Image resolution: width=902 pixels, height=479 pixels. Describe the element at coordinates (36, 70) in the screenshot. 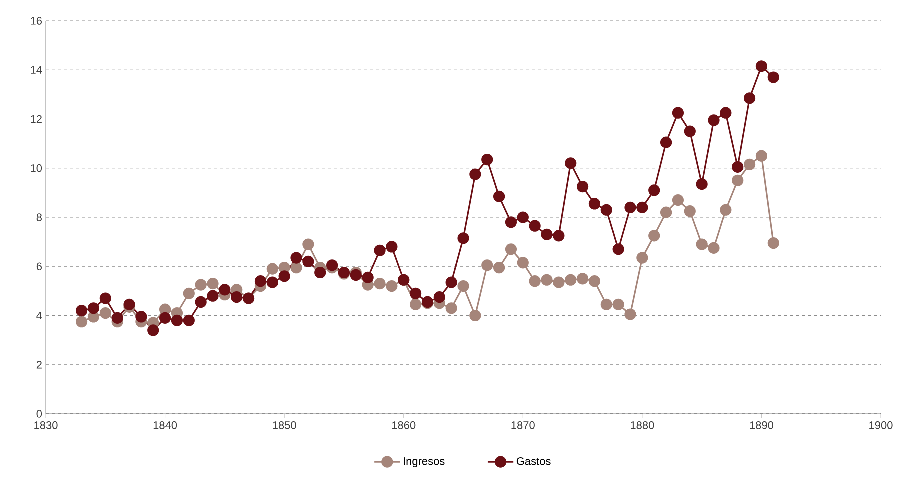

I see `y-tick-label: 14` at that location.